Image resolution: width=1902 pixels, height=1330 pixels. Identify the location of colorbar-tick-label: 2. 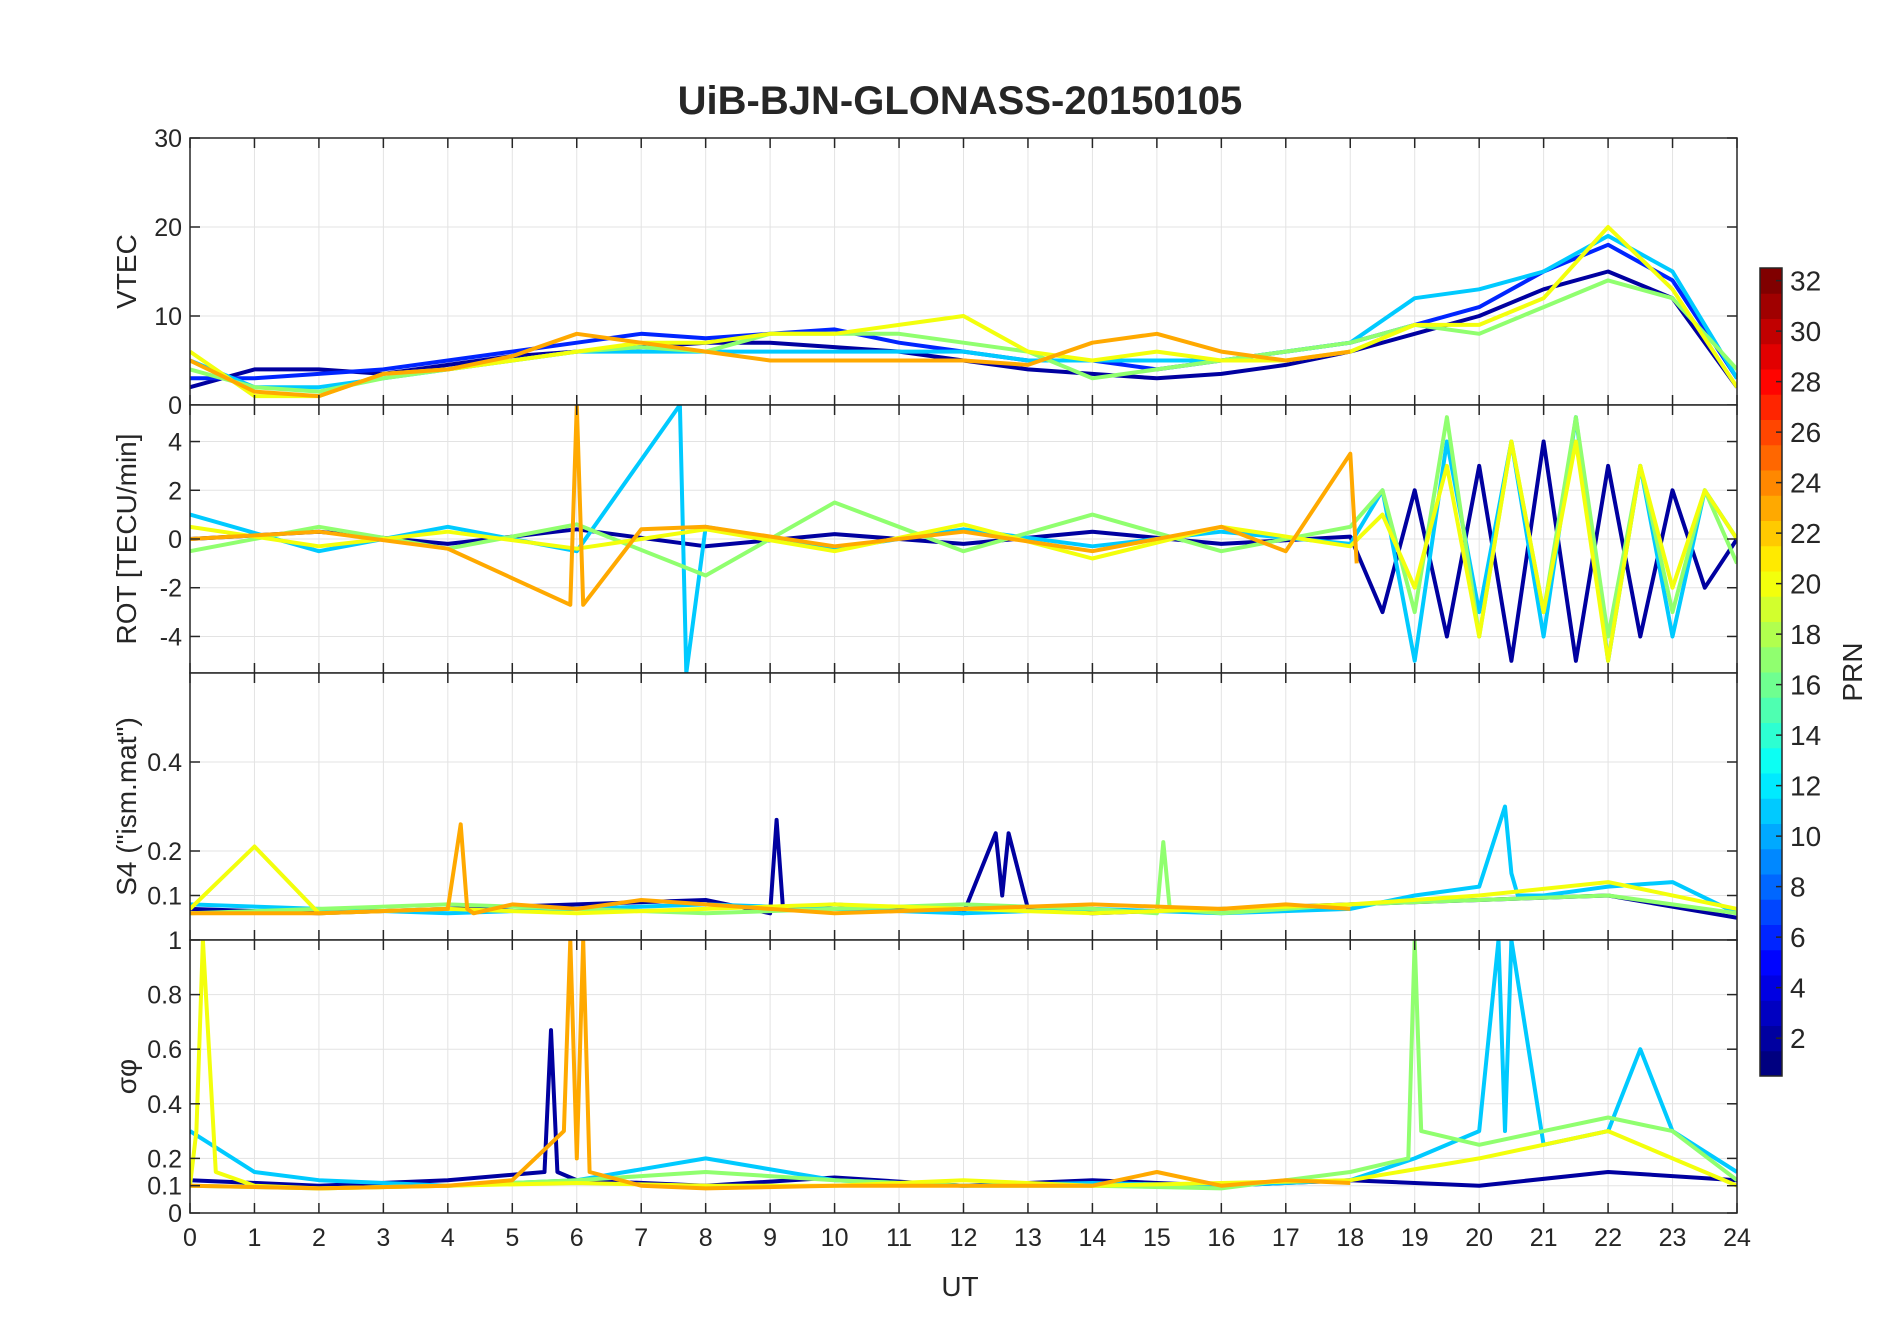
(1798, 1038).